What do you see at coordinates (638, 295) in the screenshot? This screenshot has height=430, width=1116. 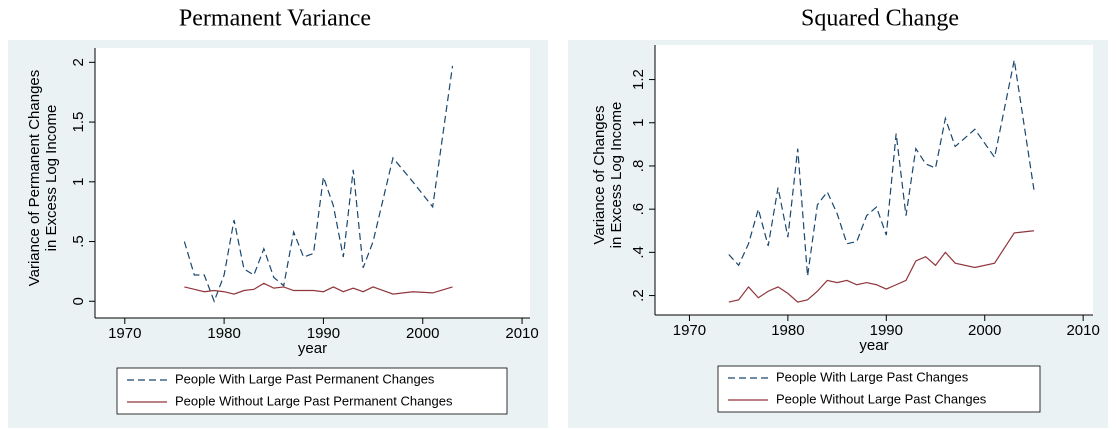 I see `y-tick-label: .2` at bounding box center [638, 295].